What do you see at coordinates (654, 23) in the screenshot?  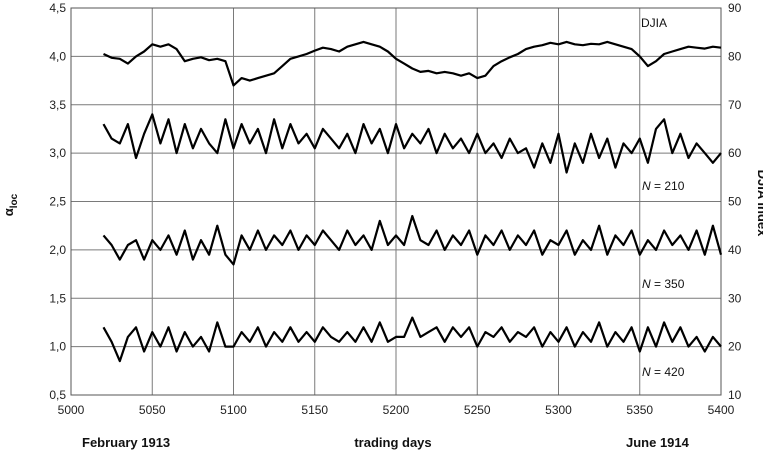 I see `series-label-djia: DJIA` at bounding box center [654, 23].